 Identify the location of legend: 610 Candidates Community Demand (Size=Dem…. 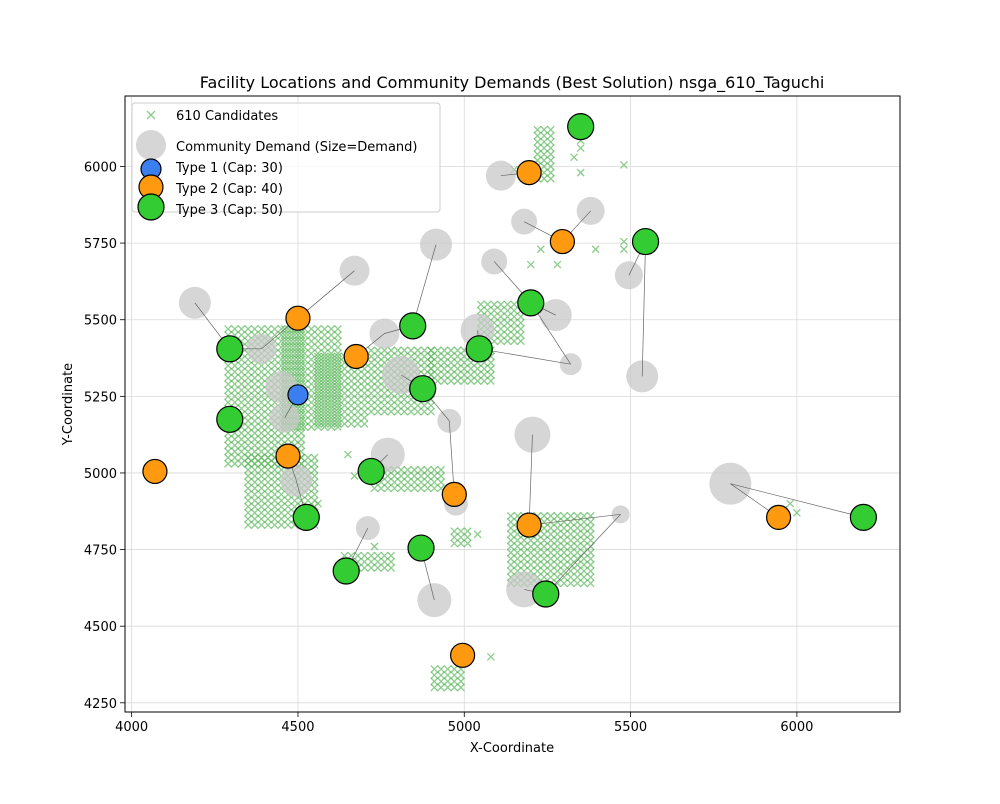
(286, 161).